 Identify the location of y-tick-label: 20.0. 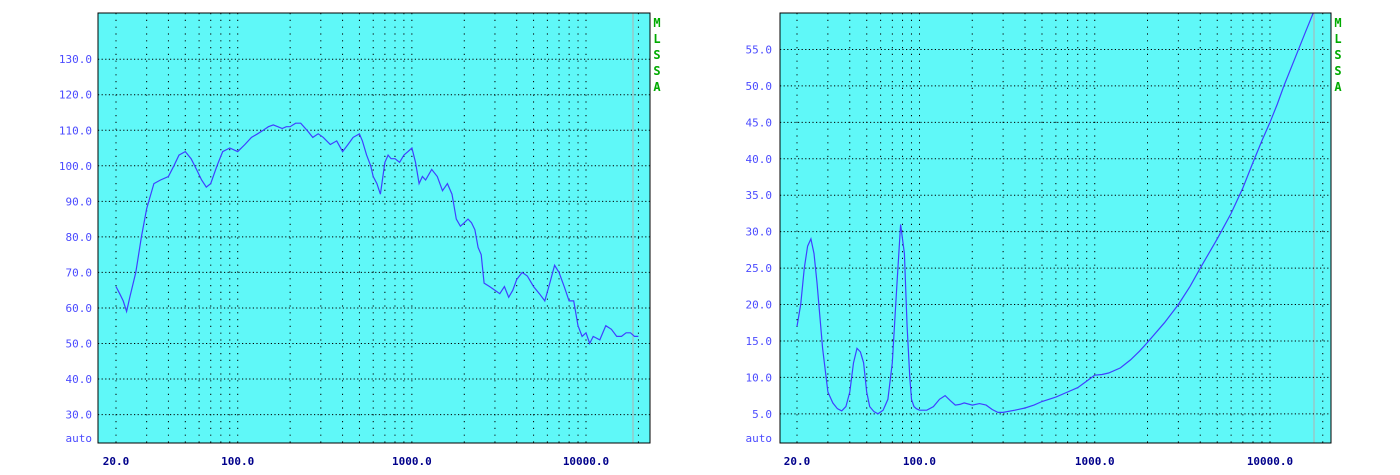
(759, 305).